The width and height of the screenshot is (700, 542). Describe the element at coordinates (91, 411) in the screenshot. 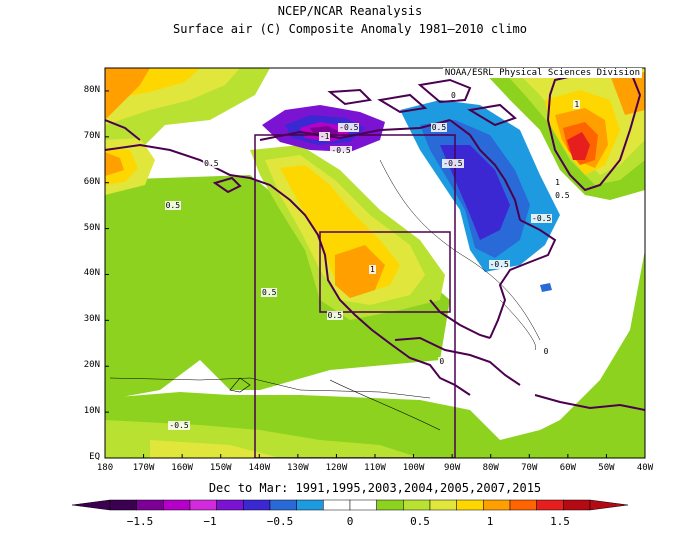

I see `lat-label: 10N` at that location.